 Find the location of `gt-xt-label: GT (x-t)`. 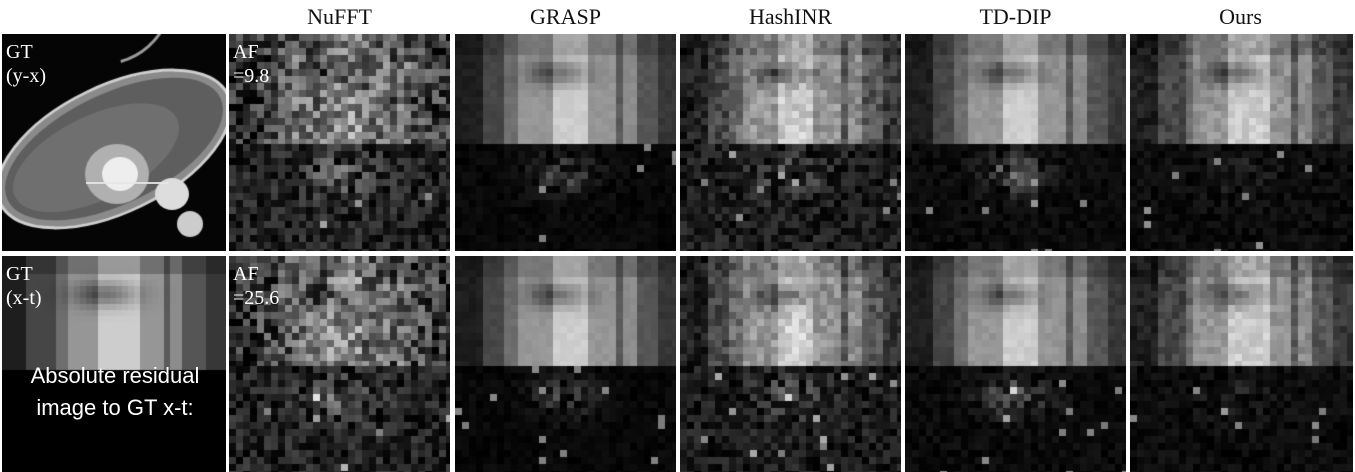

gt-xt-label: GT (x-t) is located at coordinates (24, 286).